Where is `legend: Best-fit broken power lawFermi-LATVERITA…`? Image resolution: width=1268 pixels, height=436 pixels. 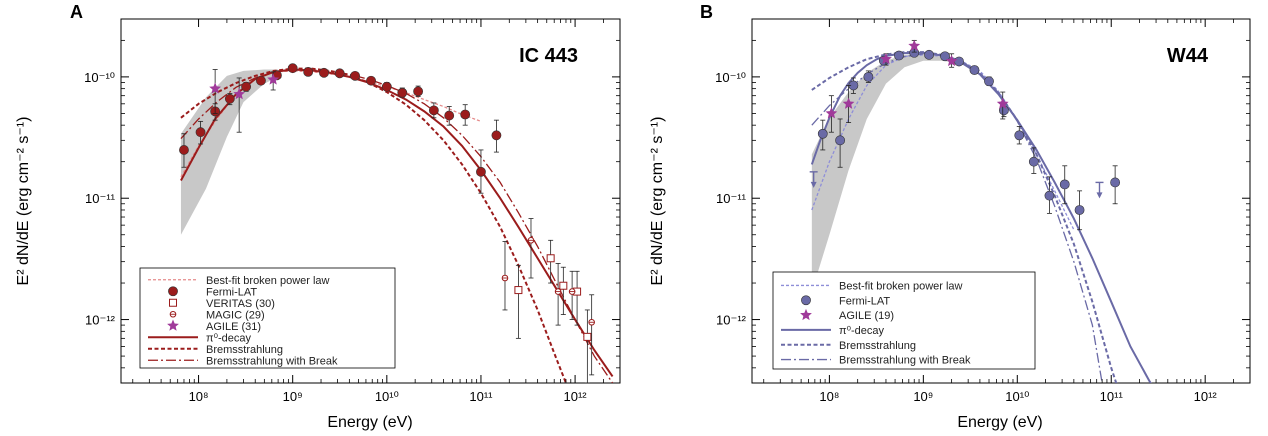 legend: Best-fit broken power lawFermi-LATVERITA… is located at coordinates (267, 318).